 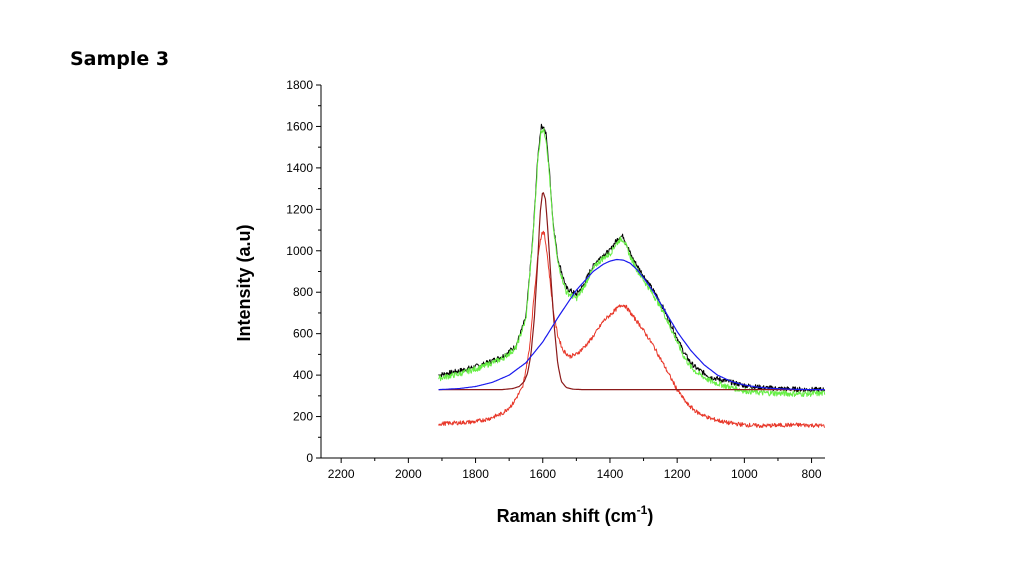 I want to click on x-tick-label: 2000, so click(x=408, y=474).